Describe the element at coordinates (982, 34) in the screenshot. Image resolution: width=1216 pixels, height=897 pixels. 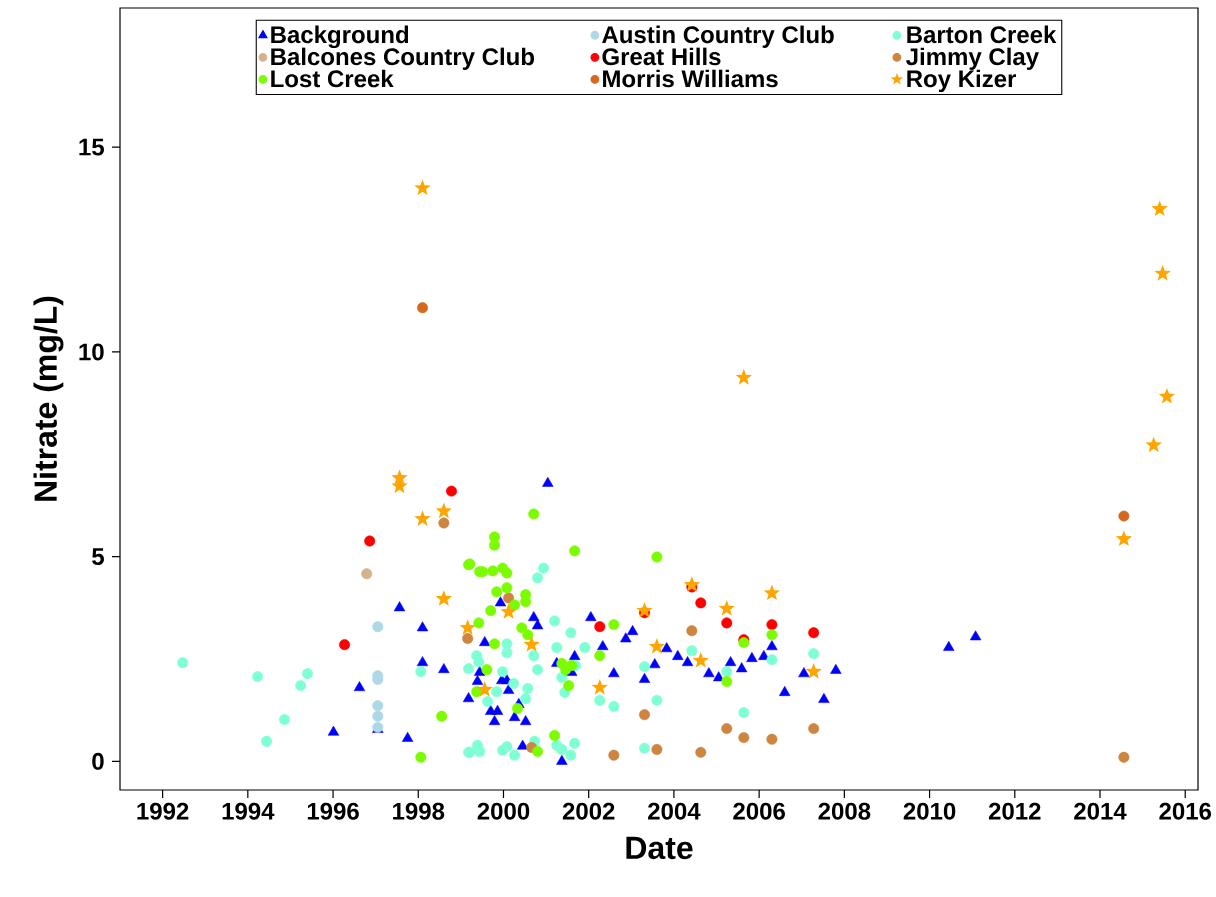
I see `legend-label: Barton Creek` at that location.